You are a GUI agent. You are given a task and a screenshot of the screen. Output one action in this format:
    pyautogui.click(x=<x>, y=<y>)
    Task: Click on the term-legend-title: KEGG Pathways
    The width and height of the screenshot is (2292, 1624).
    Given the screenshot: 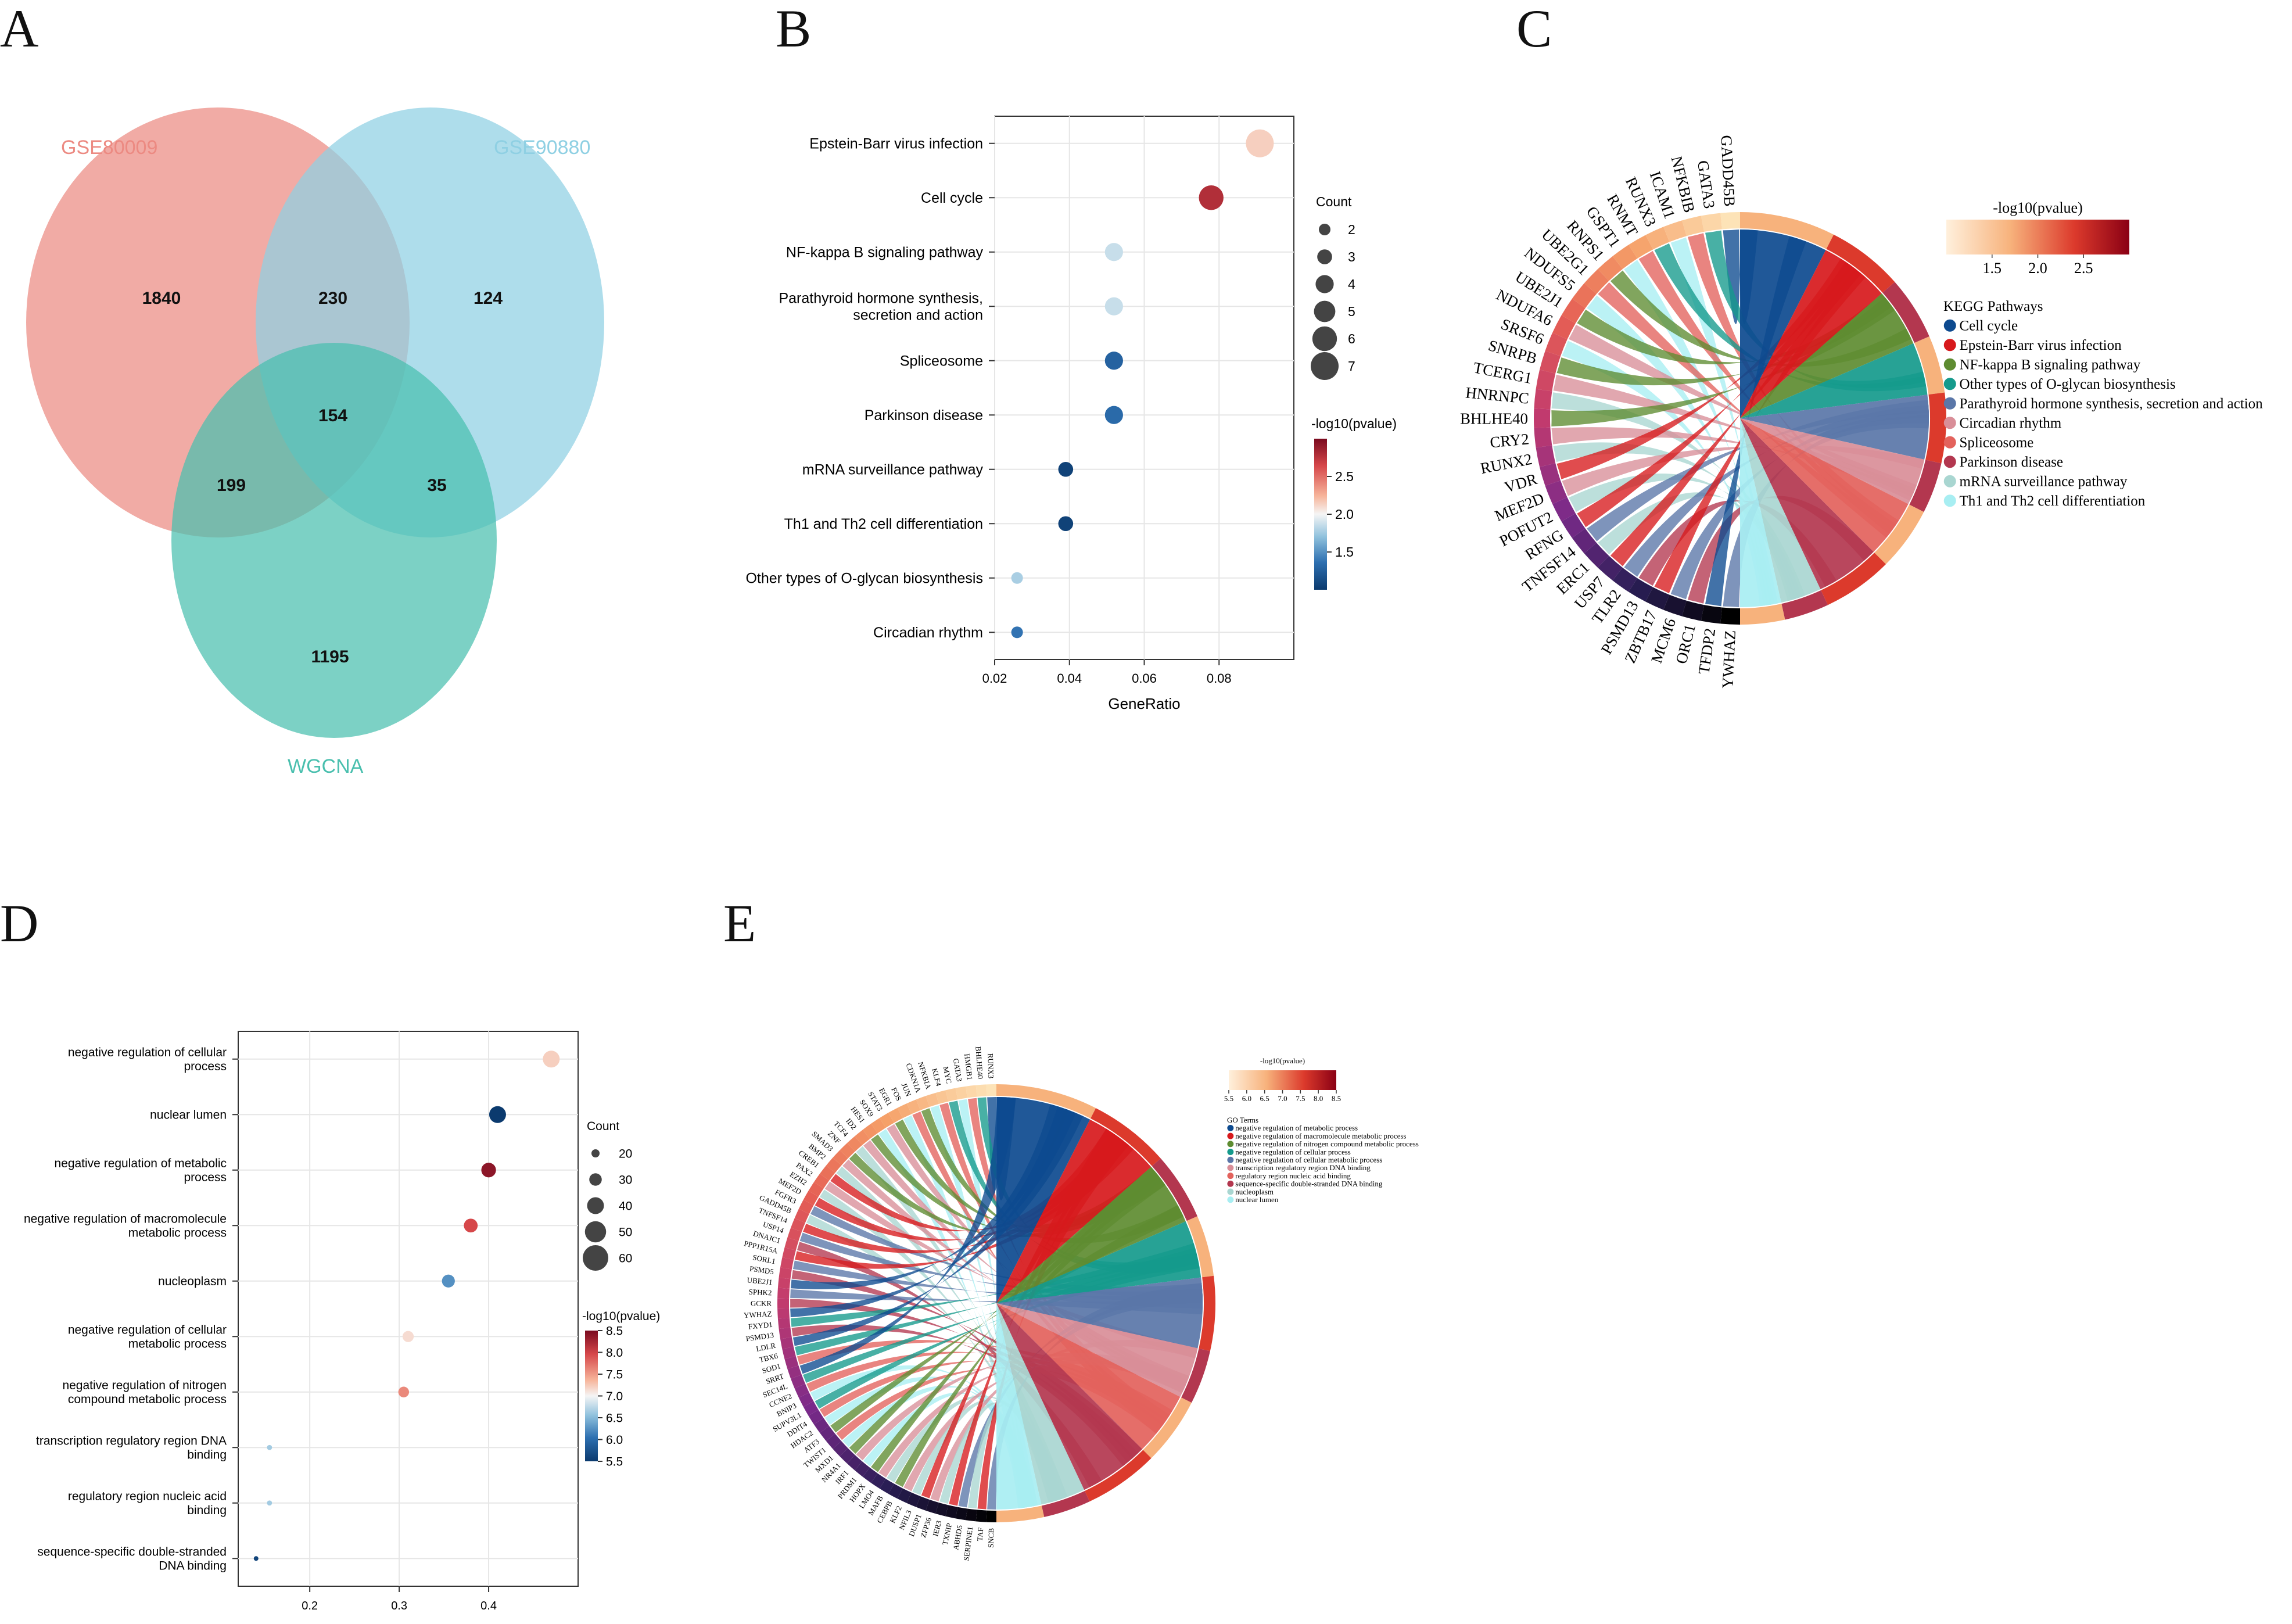 What is the action you would take?
    pyautogui.click(x=1993, y=306)
    